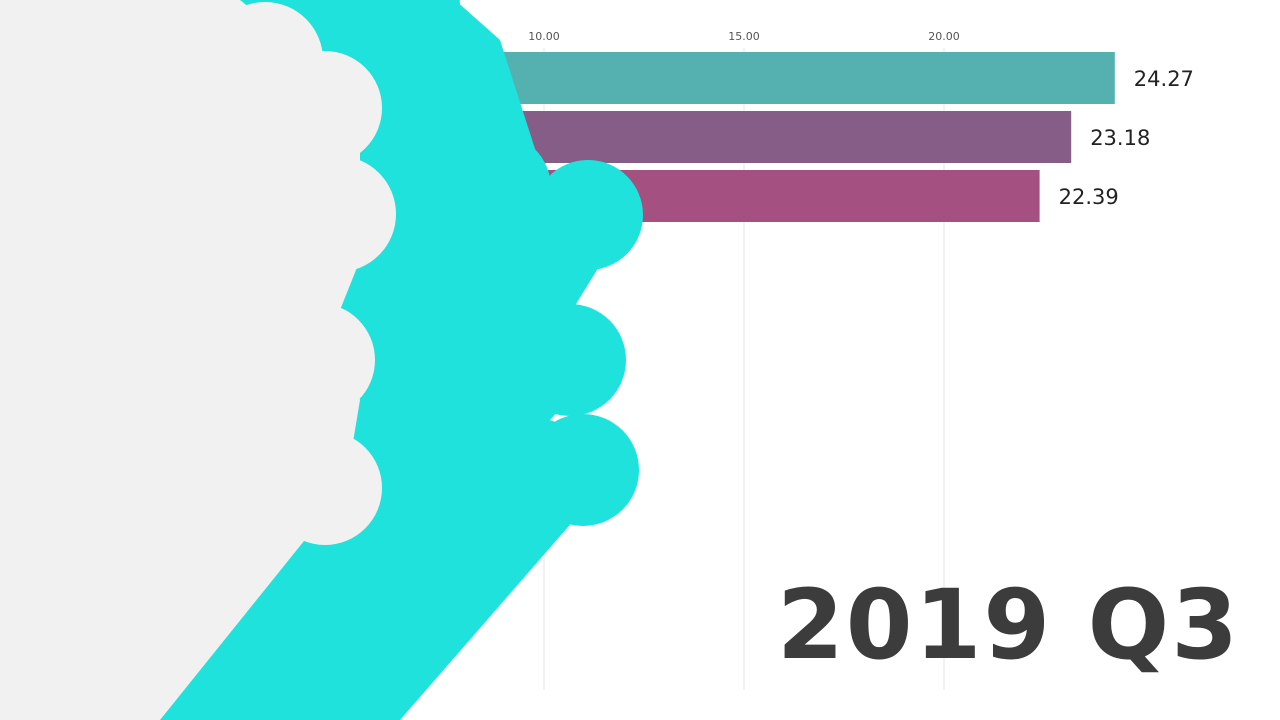 This screenshot has height=720, width=1280. What do you see at coordinates (1089, 197) in the screenshot?
I see `bar-value-label: 22.39` at bounding box center [1089, 197].